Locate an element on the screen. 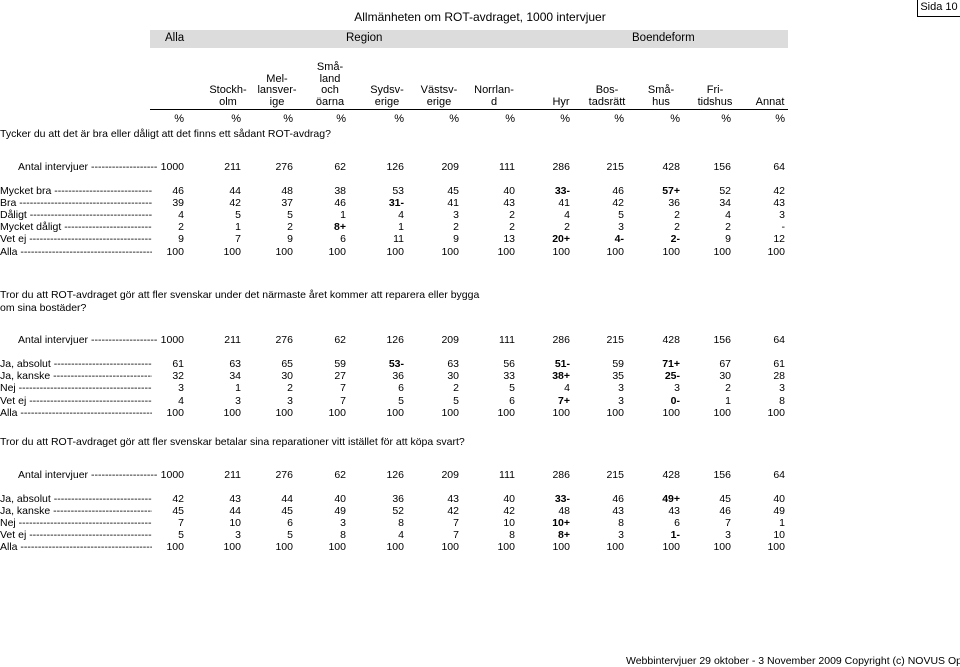  table-cell: 34 is located at coordinates (725, 202).